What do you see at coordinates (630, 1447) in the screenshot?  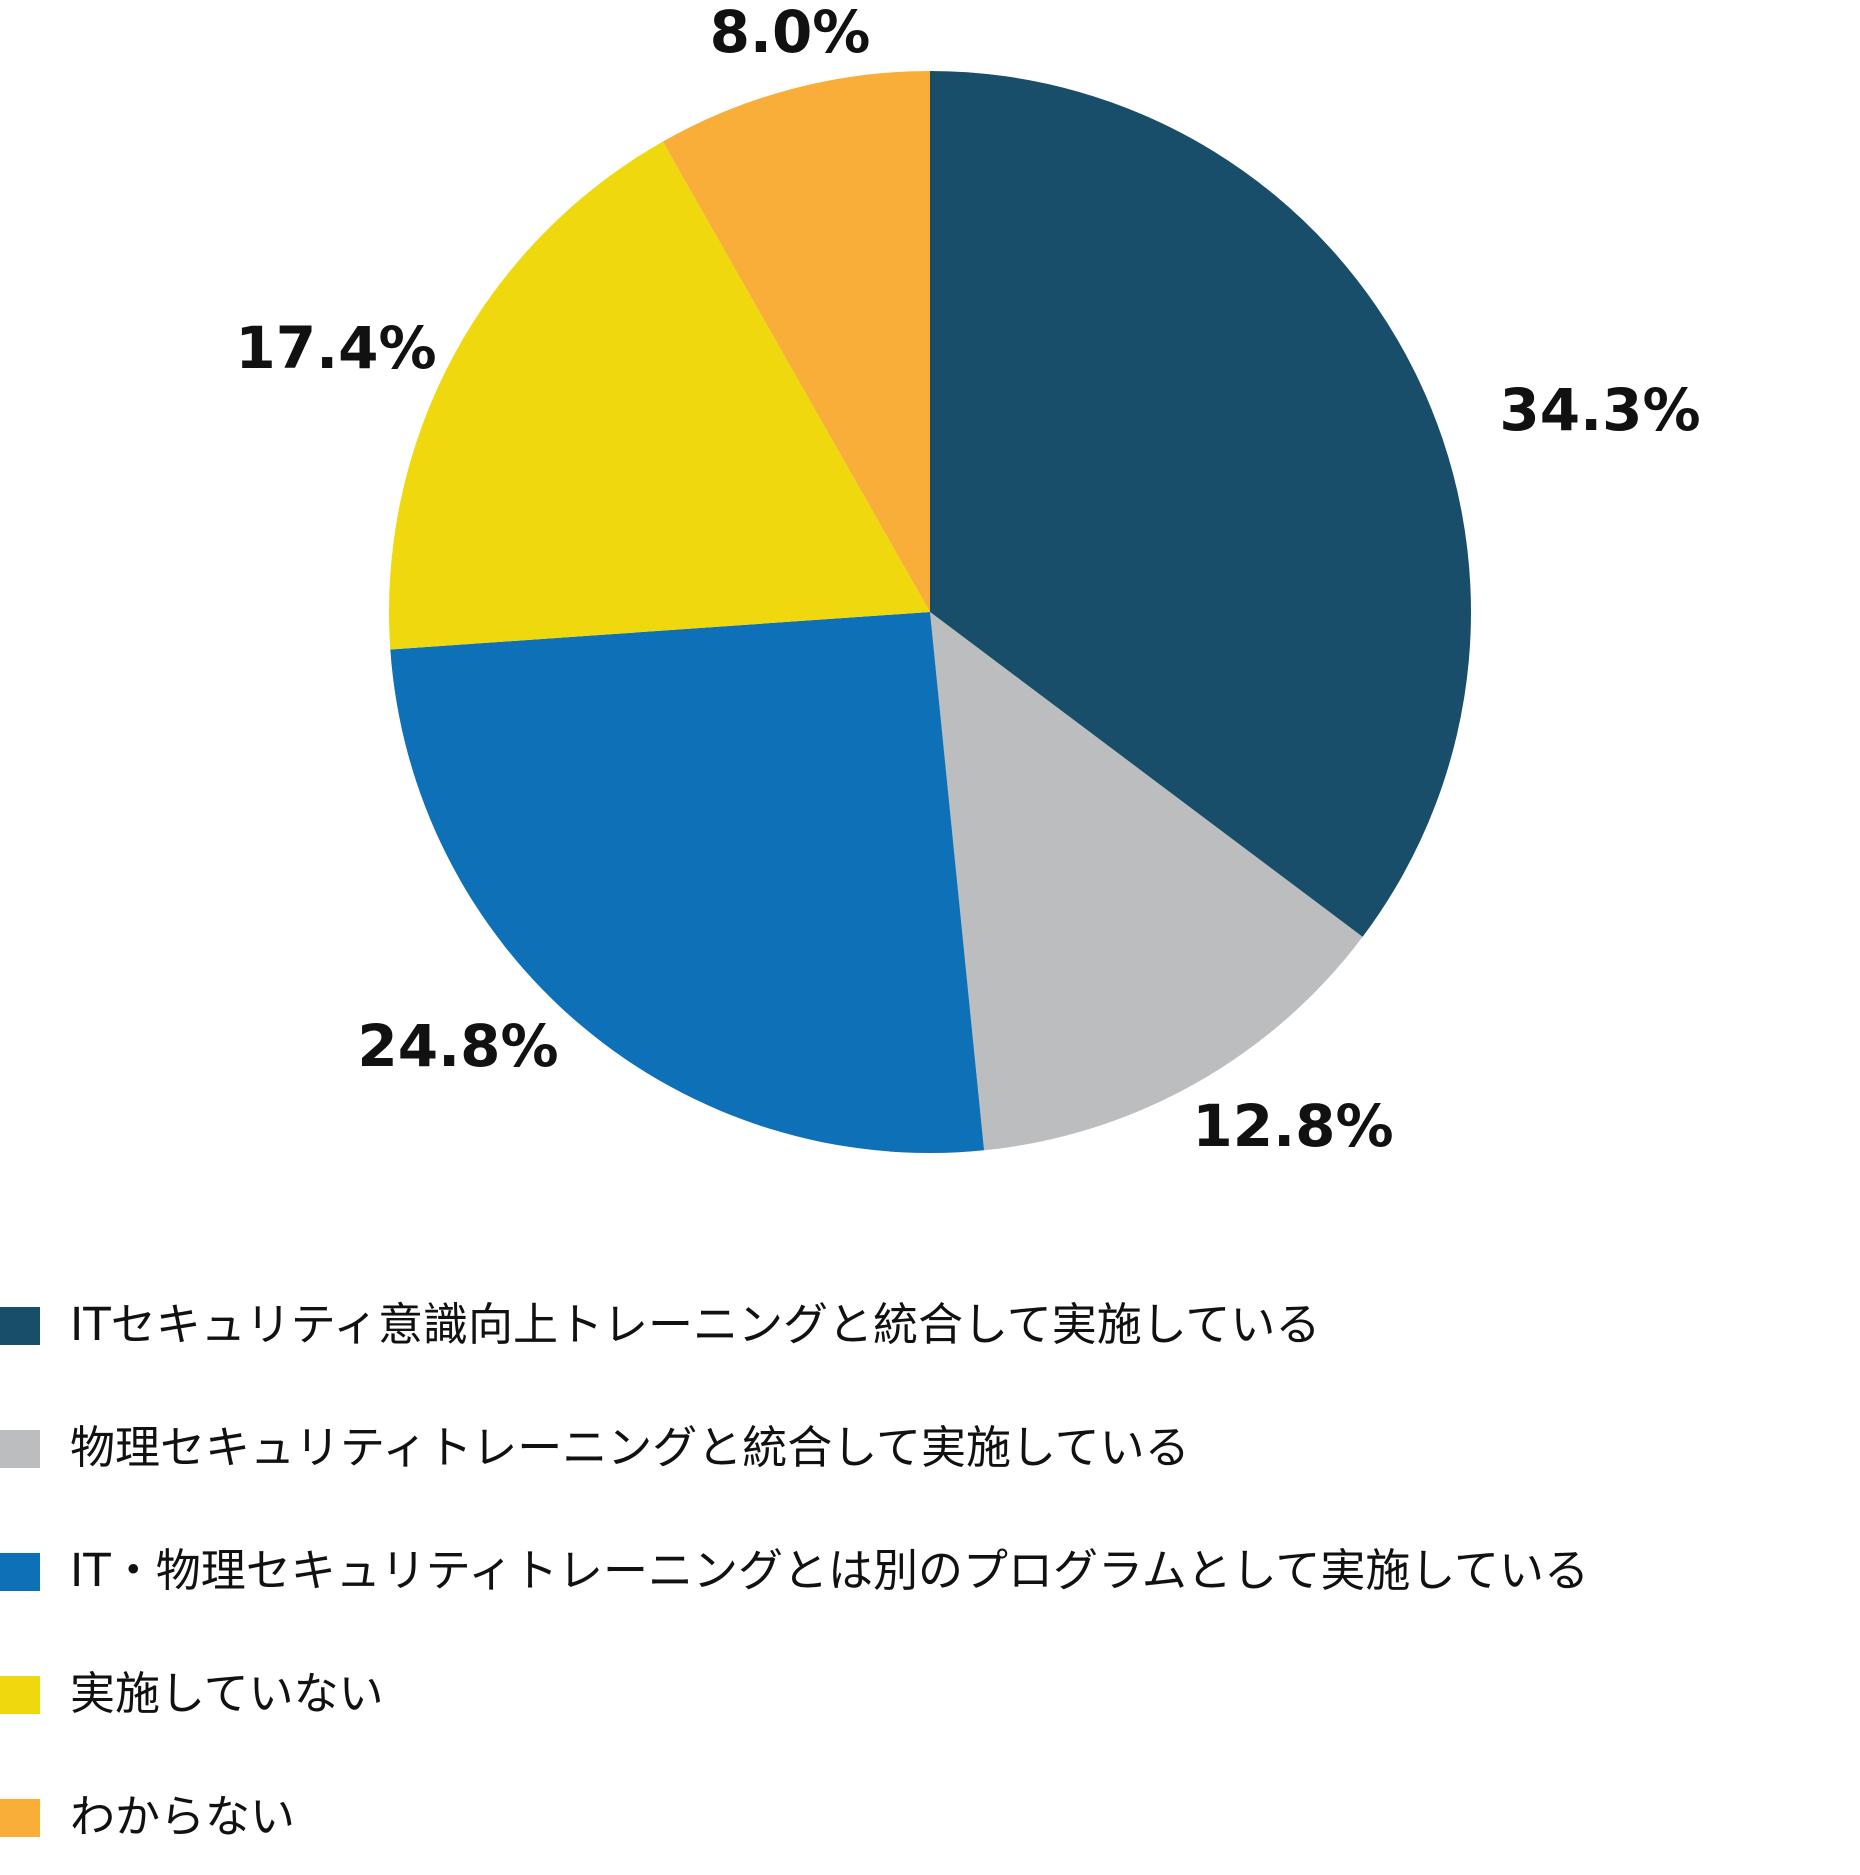 I see `legend-label: 物理セキュリティトレーニングと統合して実施している` at bounding box center [630, 1447].